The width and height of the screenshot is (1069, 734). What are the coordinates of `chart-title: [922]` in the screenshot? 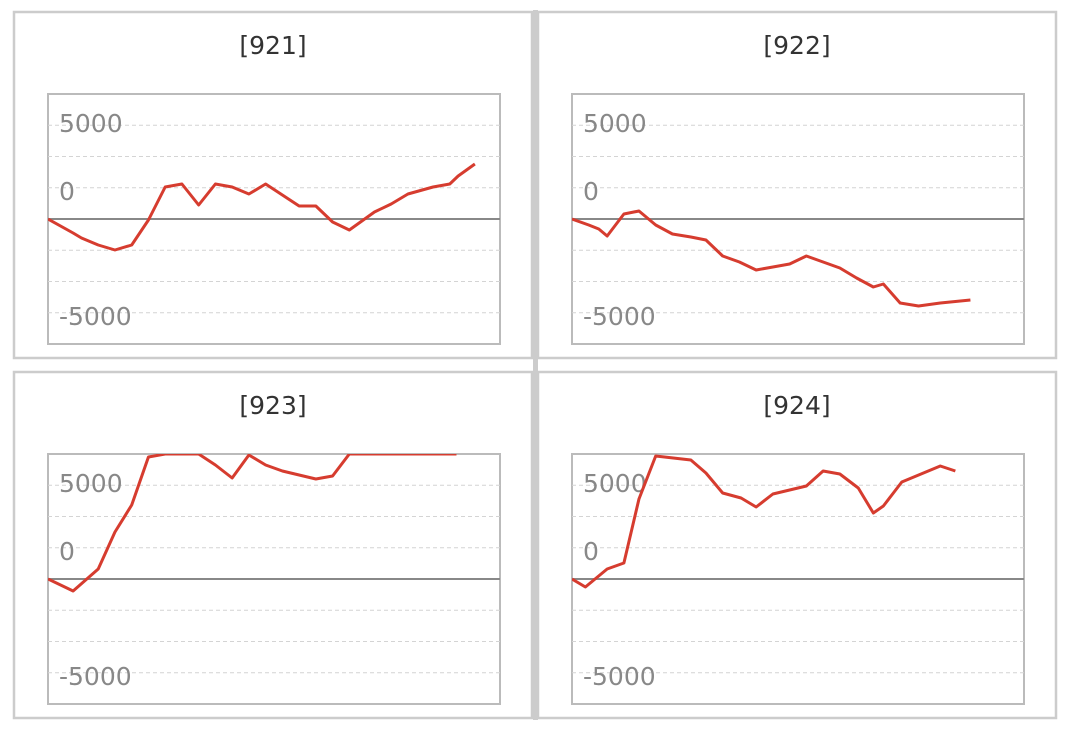 It's located at (796, 45).